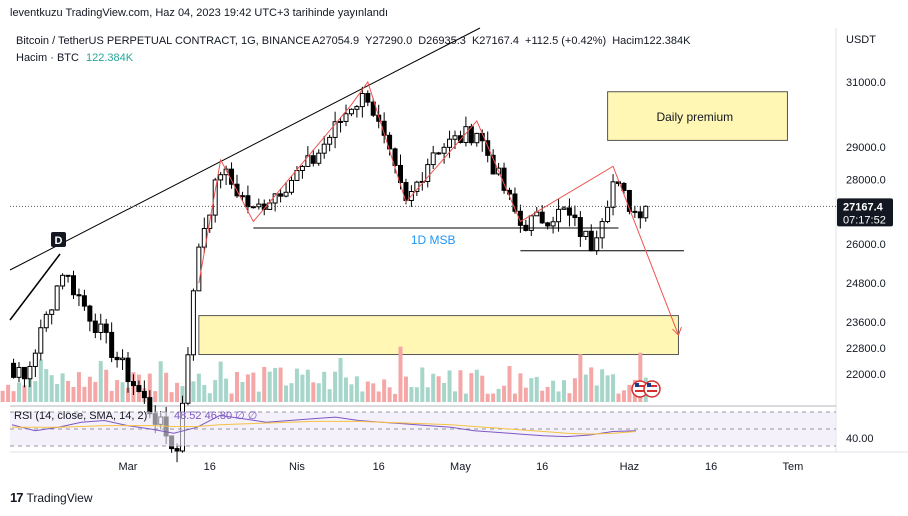 Image resolution: width=908 pixels, height=516 pixels. I want to click on svg-text: 27167.4, so click(863, 207).